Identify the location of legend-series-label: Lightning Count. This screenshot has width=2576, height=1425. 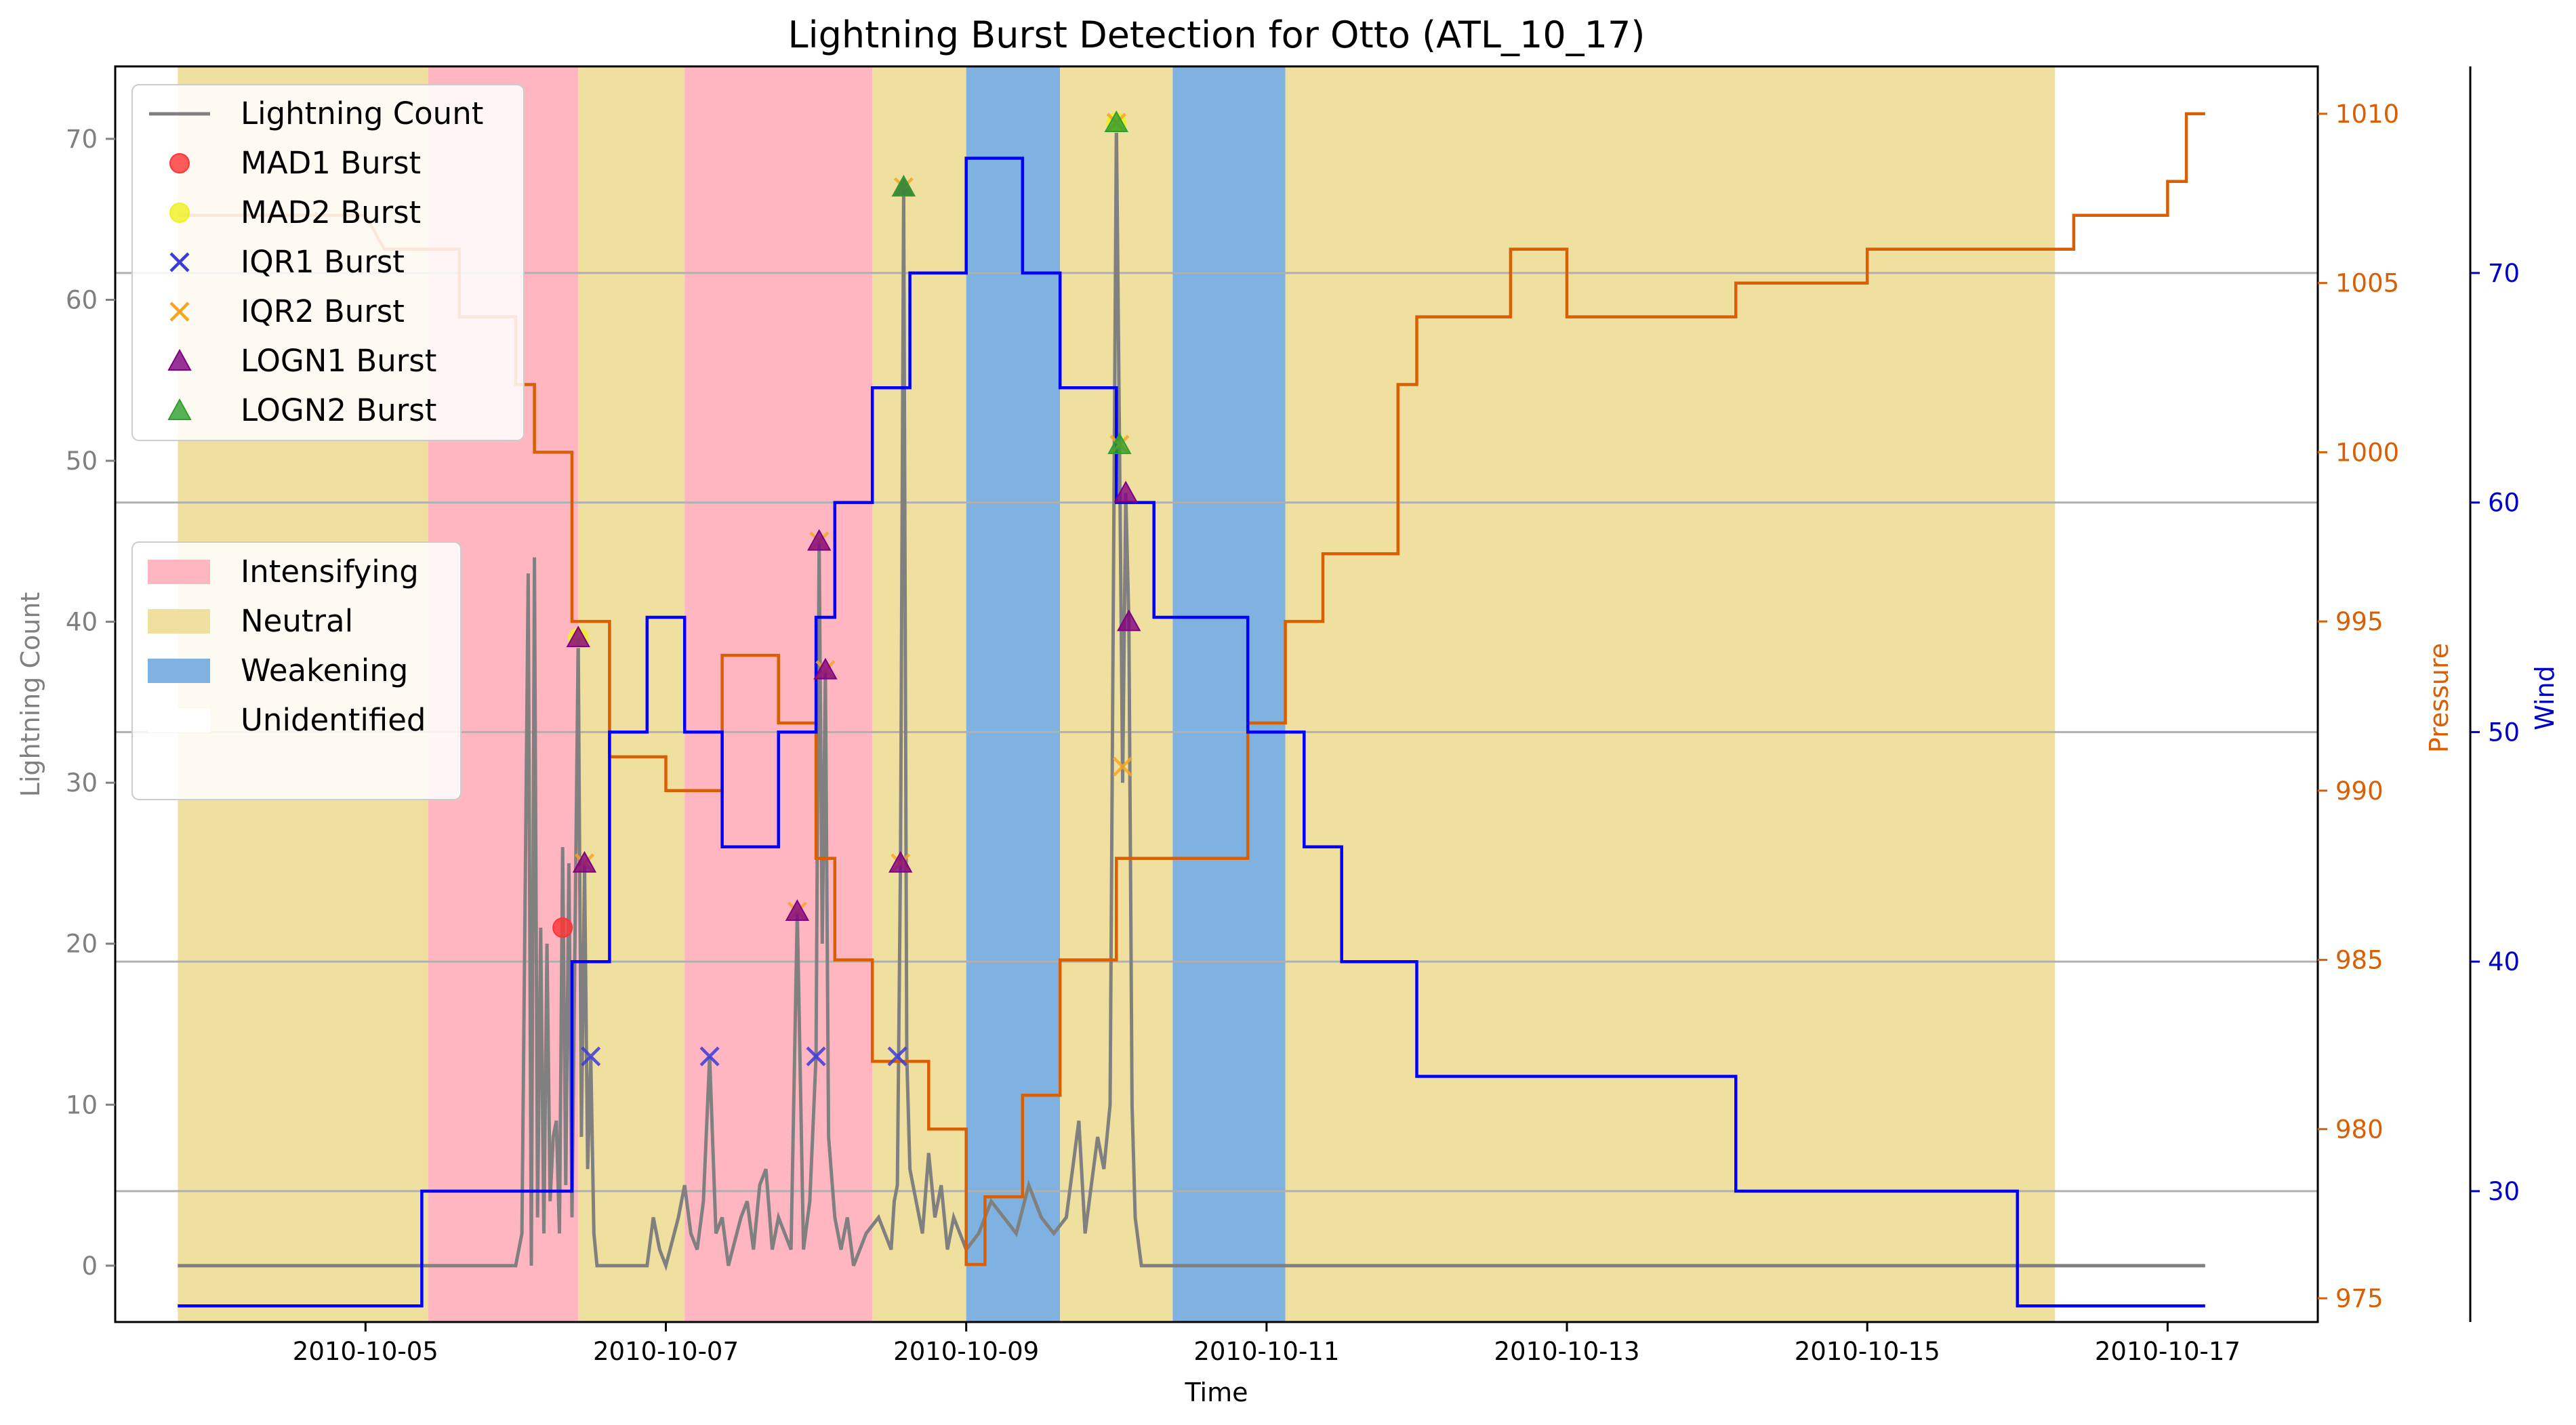
(362, 113).